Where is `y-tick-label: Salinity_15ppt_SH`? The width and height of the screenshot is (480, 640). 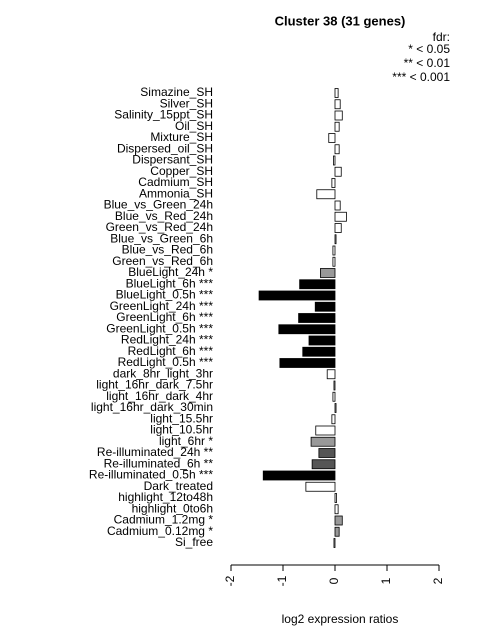
y-tick-label: Salinity_15ppt_SH is located at coordinates (163, 115).